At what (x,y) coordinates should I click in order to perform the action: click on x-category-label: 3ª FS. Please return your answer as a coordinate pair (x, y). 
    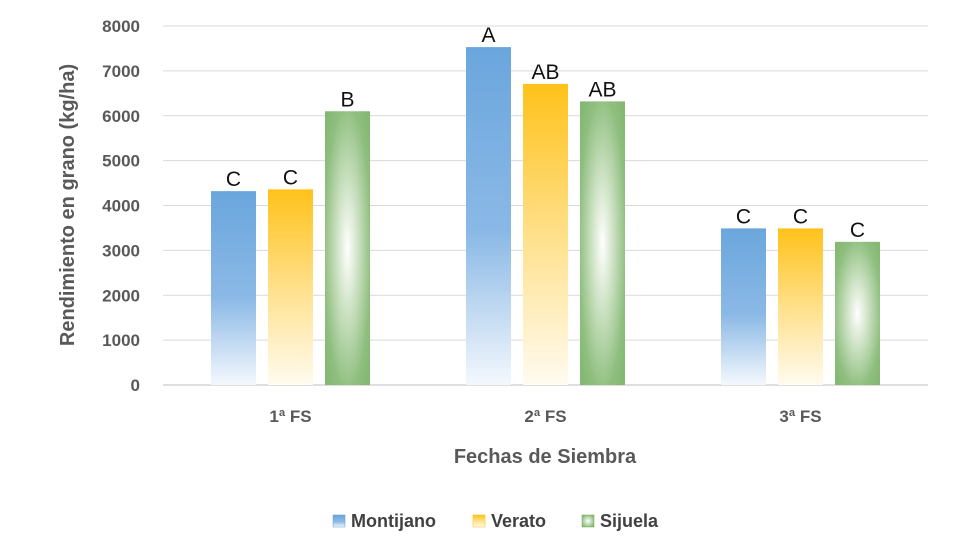
    Looking at the image, I should click on (800, 416).